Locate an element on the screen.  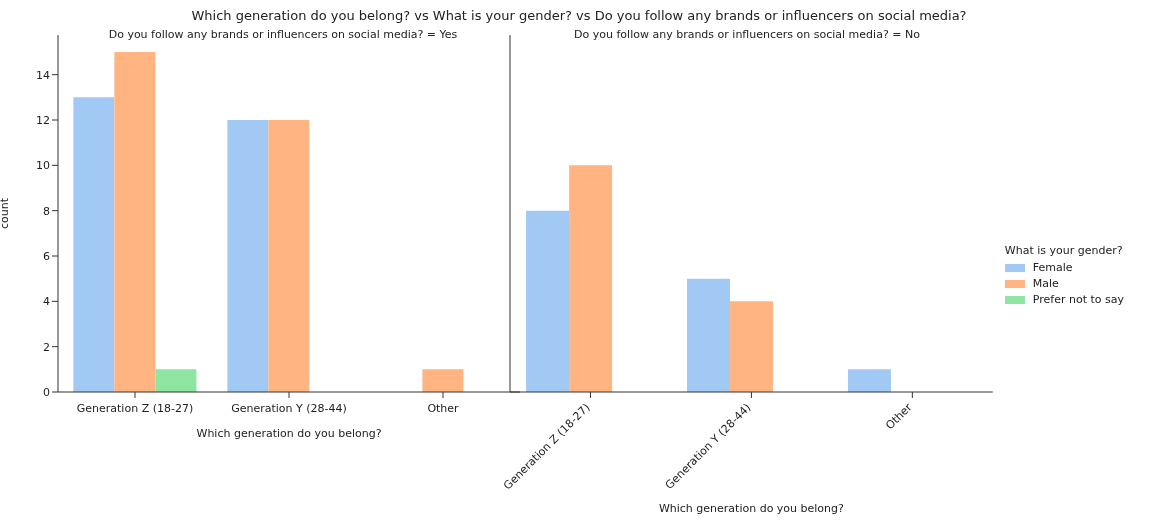
y-tick-label: 8 is located at coordinates (46, 211).